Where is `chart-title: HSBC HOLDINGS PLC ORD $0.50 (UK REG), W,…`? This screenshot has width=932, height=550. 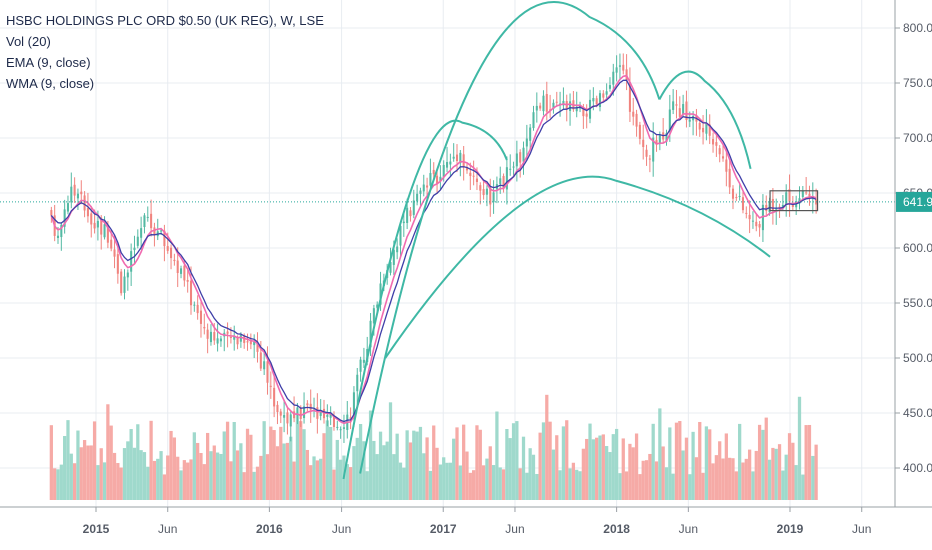
chart-title: HSBC HOLDINGS PLC ORD $0.50 (UK REG), W,… is located at coordinates (165, 20).